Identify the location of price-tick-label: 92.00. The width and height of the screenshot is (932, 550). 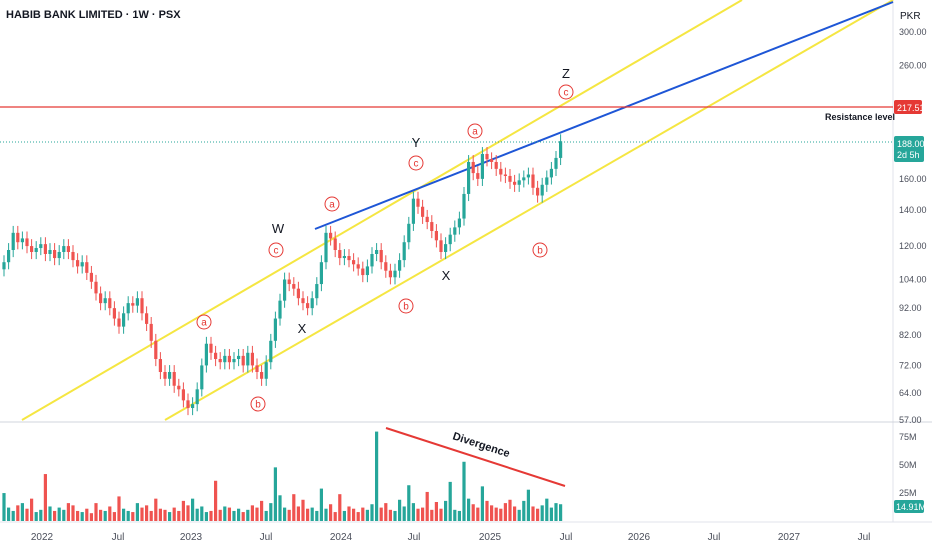
(910, 308).